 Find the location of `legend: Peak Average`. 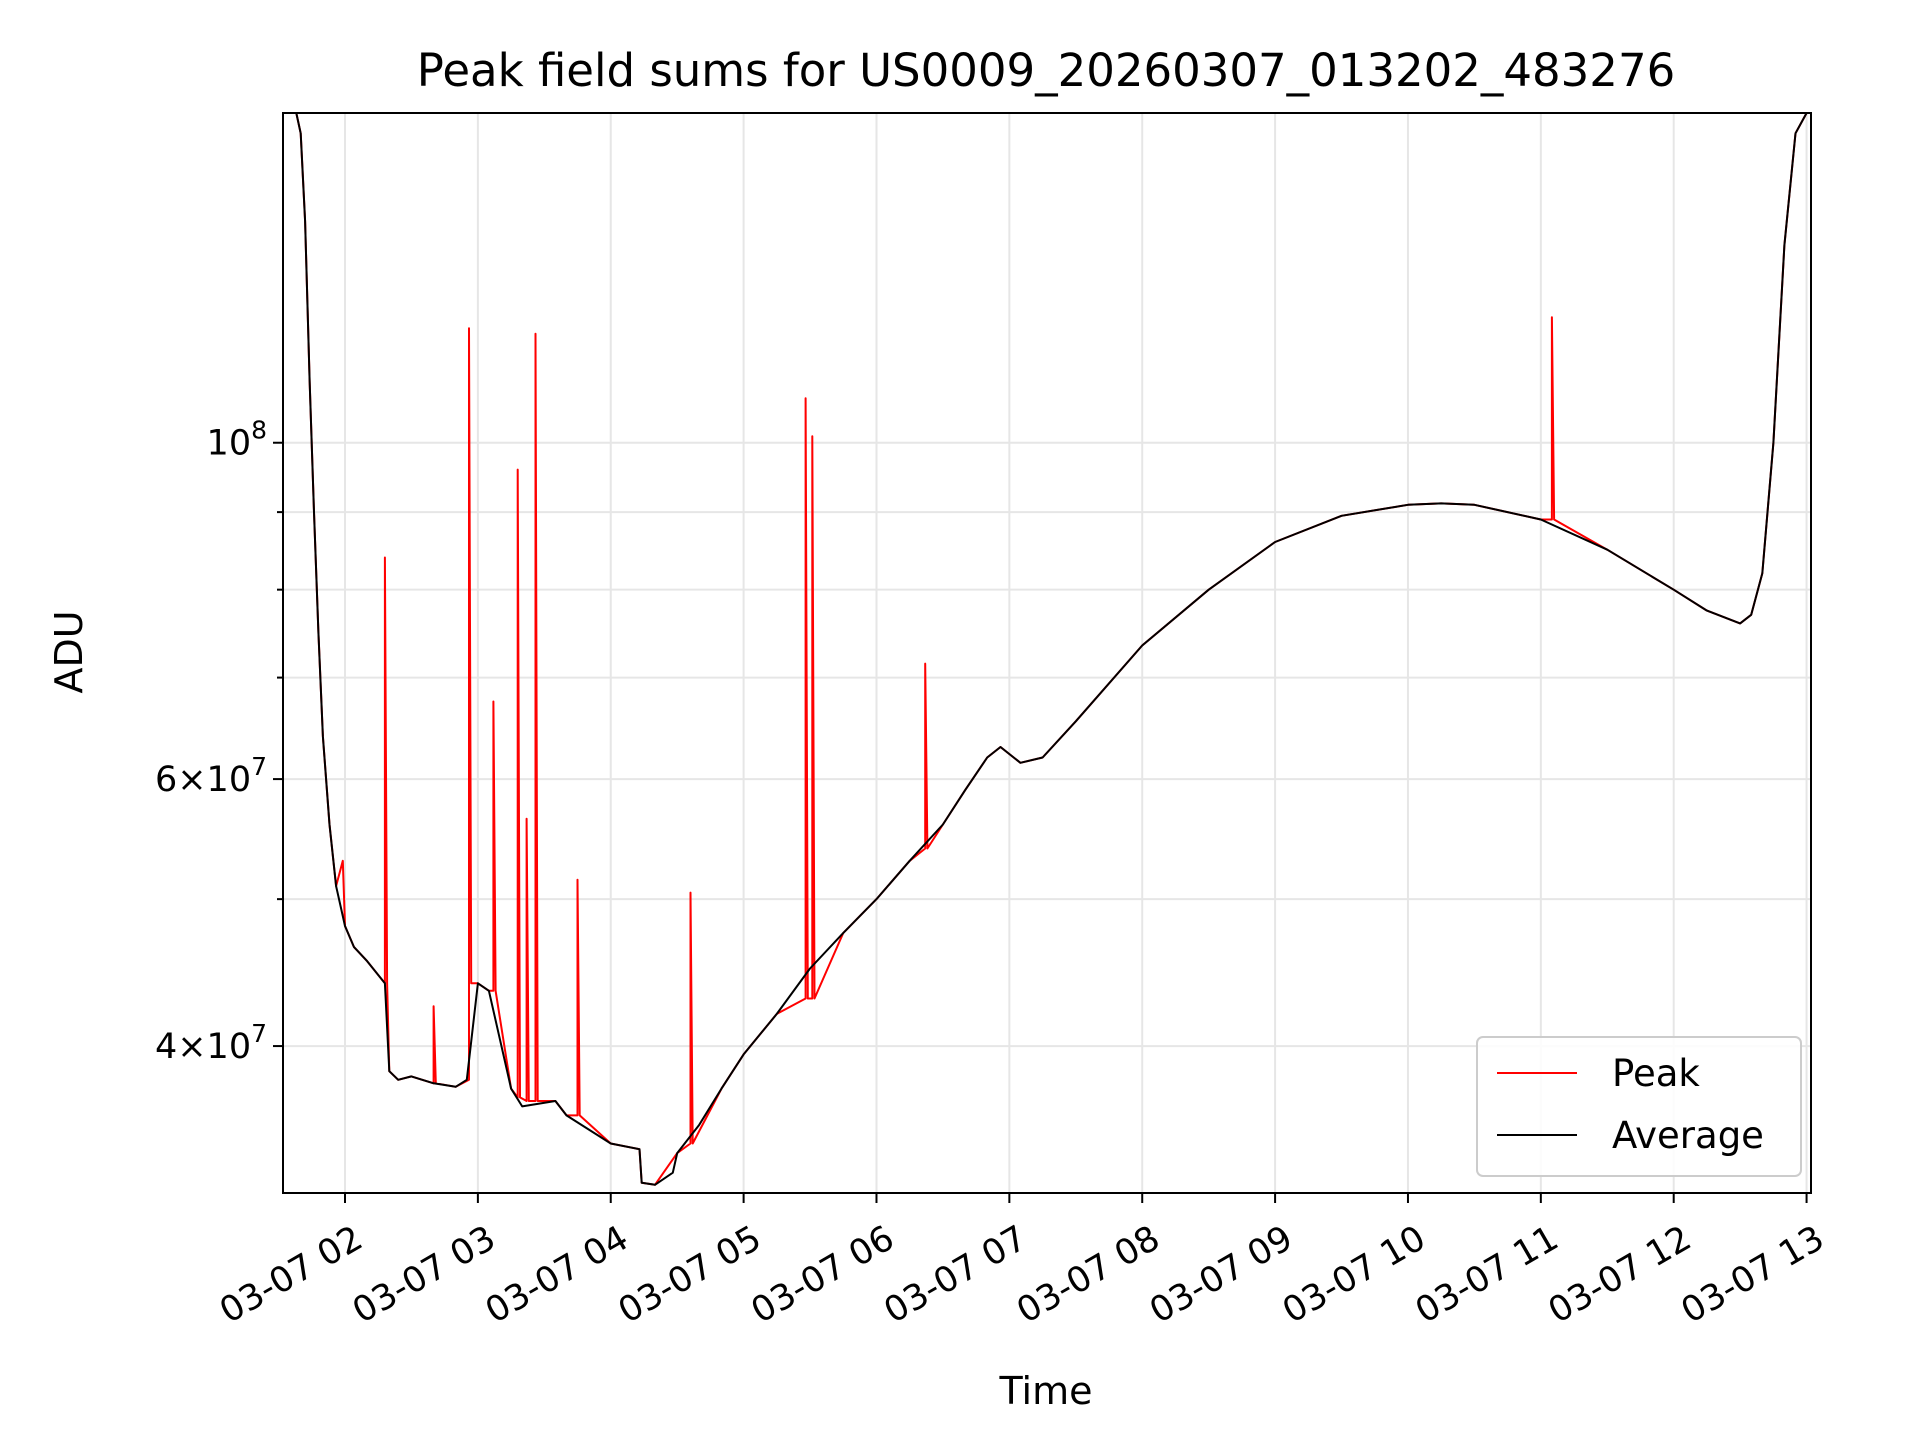

legend: Peak Average is located at coordinates (1639, 1106).